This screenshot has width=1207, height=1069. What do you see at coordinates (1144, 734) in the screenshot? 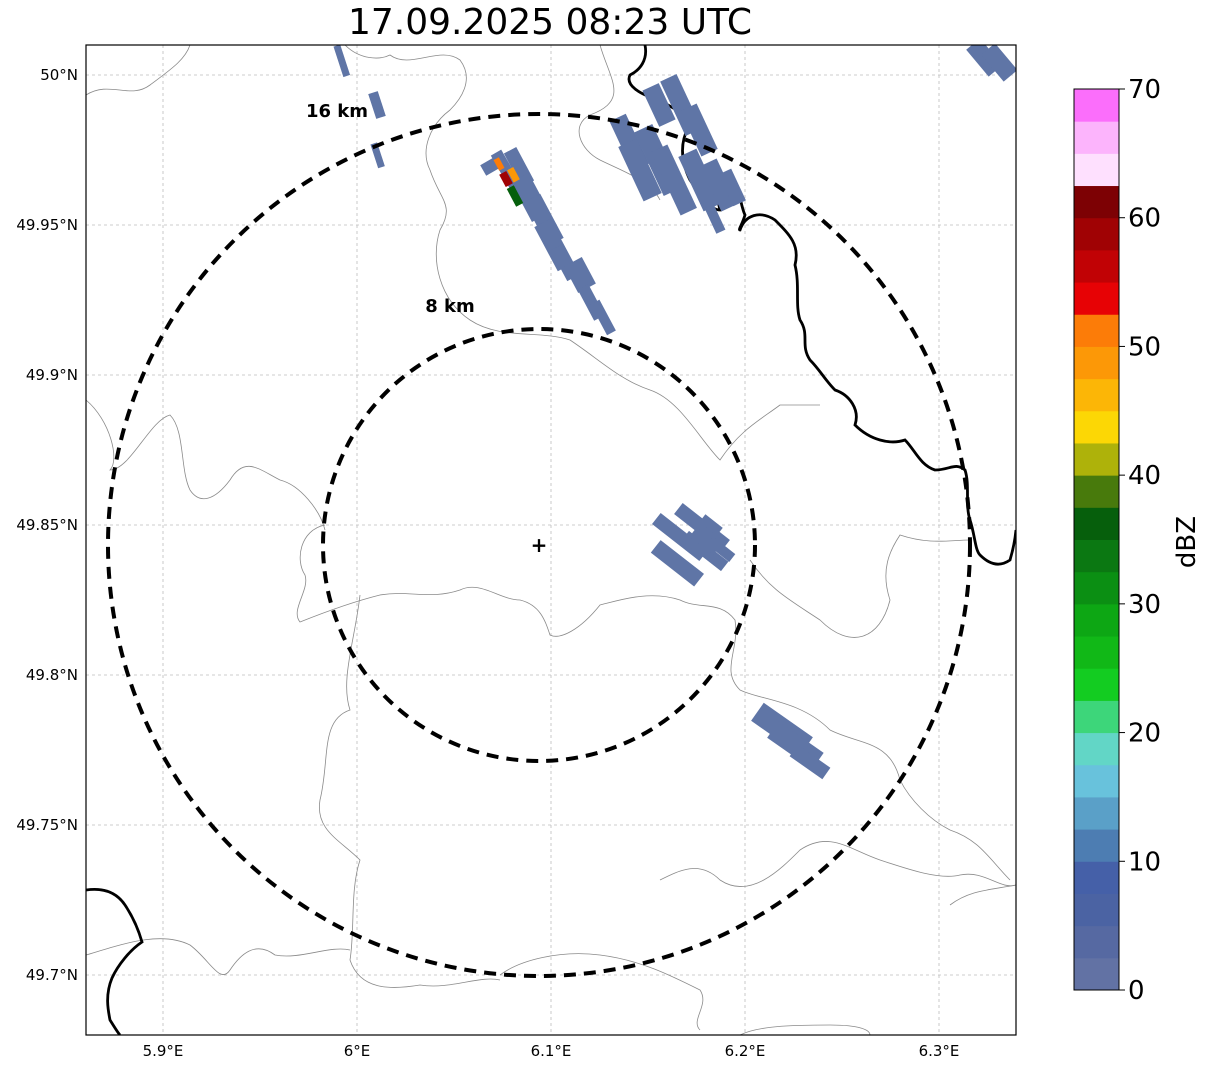
I see `colorbar-tick-label: 20` at bounding box center [1144, 734].